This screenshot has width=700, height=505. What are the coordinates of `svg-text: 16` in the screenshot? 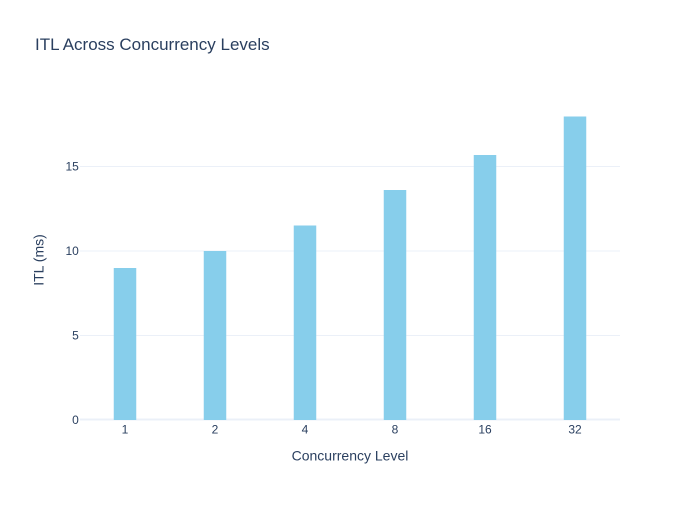 It's located at (485, 430).